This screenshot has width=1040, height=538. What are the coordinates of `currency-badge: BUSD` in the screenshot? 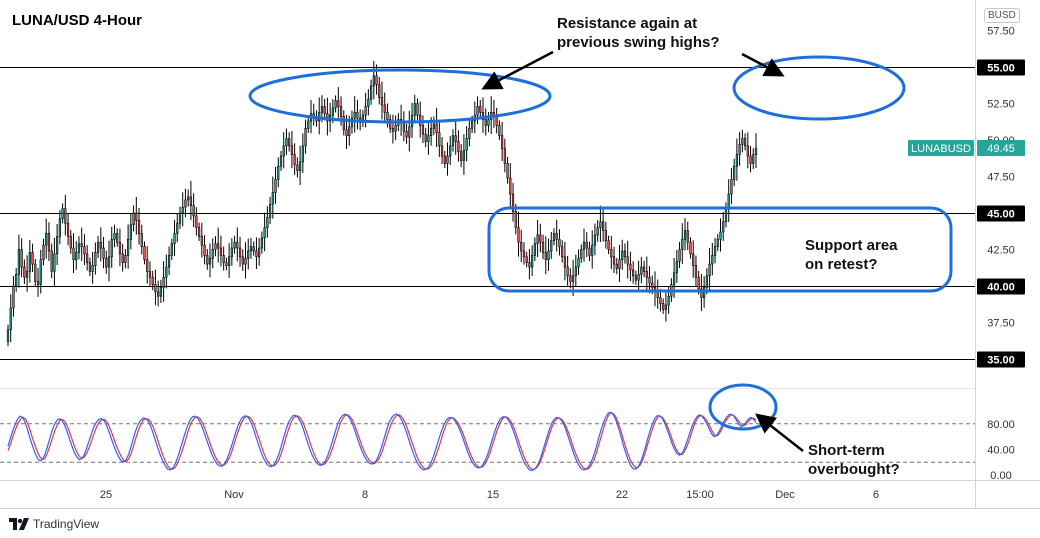 It's located at (1002, 15).